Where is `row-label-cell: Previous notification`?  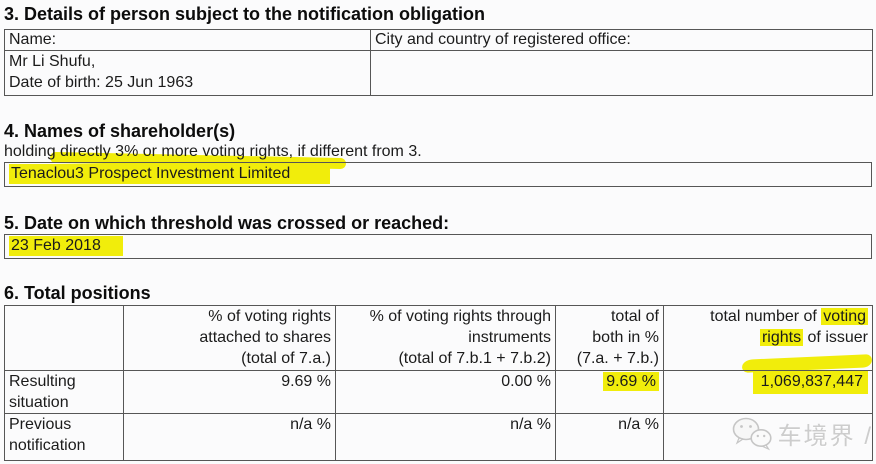 row-label-cell: Previous notification is located at coordinates (64, 437).